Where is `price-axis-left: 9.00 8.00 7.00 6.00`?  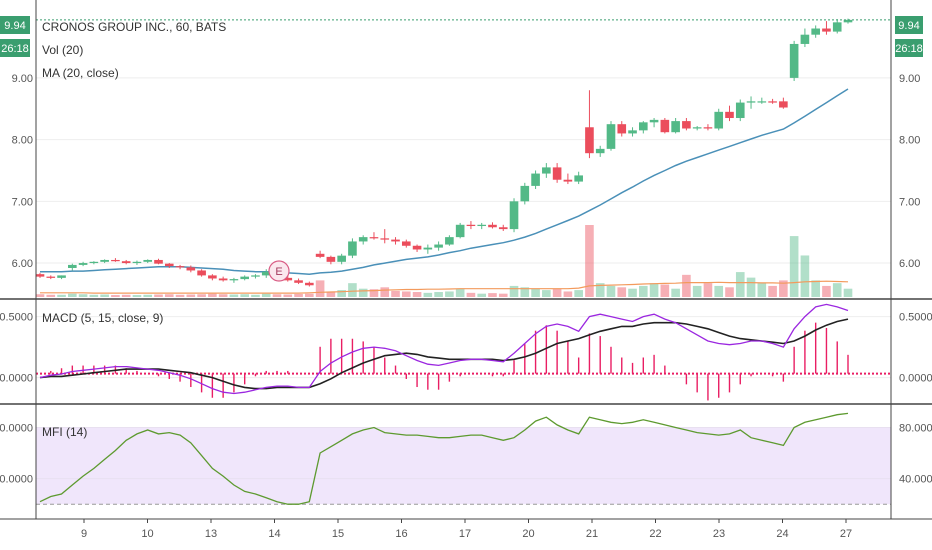
price-axis-left: 9.00 8.00 7.00 6.00 is located at coordinates (22, 171).